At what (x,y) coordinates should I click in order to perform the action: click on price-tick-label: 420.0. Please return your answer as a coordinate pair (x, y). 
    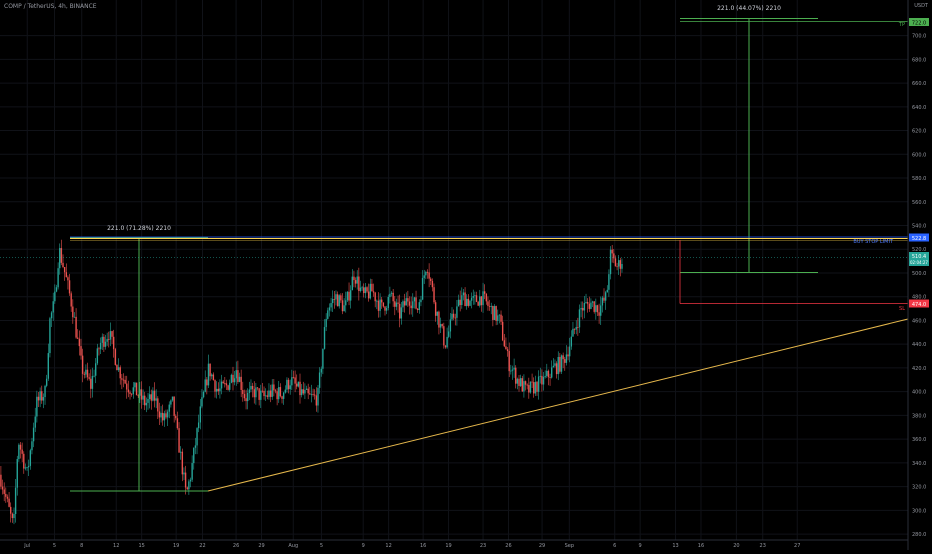
    Looking at the image, I should click on (919, 369).